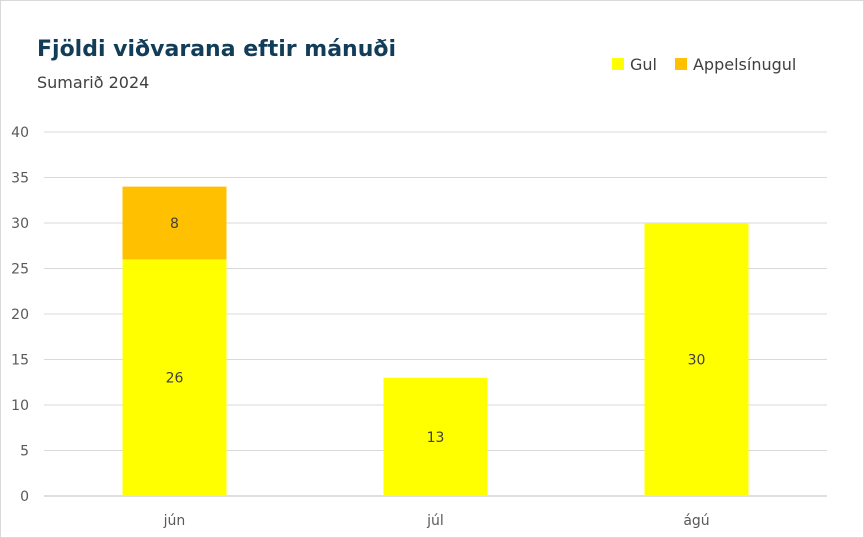  What do you see at coordinates (174, 521) in the screenshot?
I see `x-category-label: jún` at bounding box center [174, 521].